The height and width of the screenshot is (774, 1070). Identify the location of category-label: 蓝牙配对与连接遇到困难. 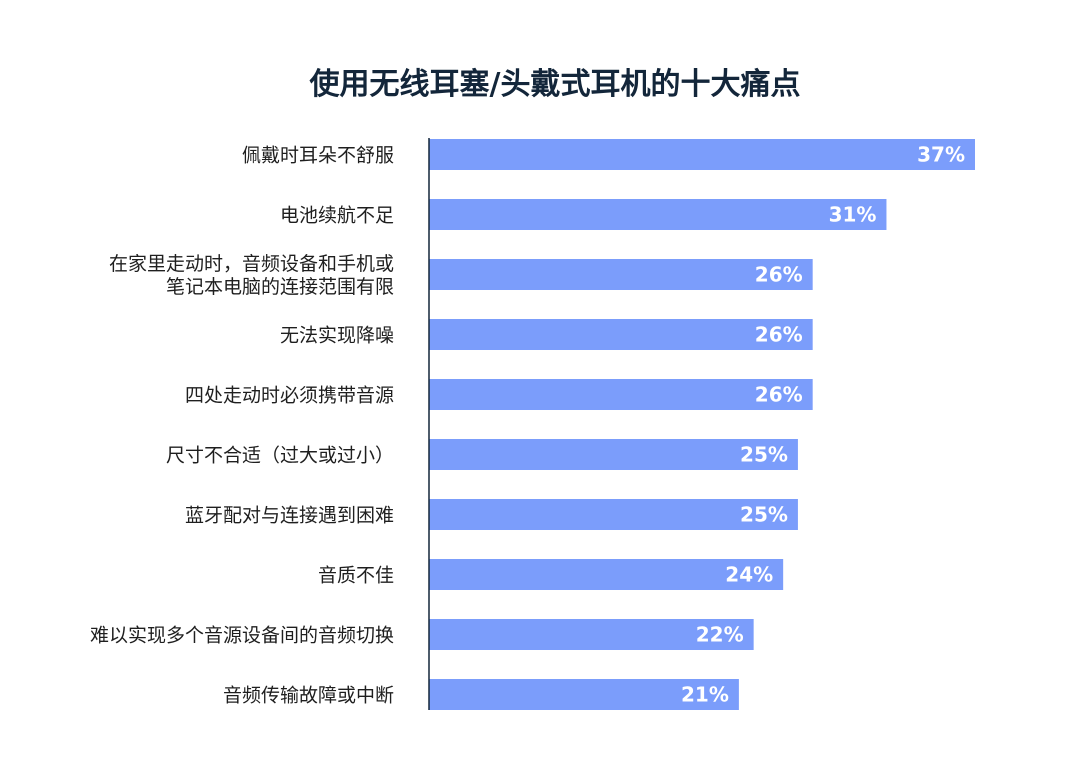
(289, 516).